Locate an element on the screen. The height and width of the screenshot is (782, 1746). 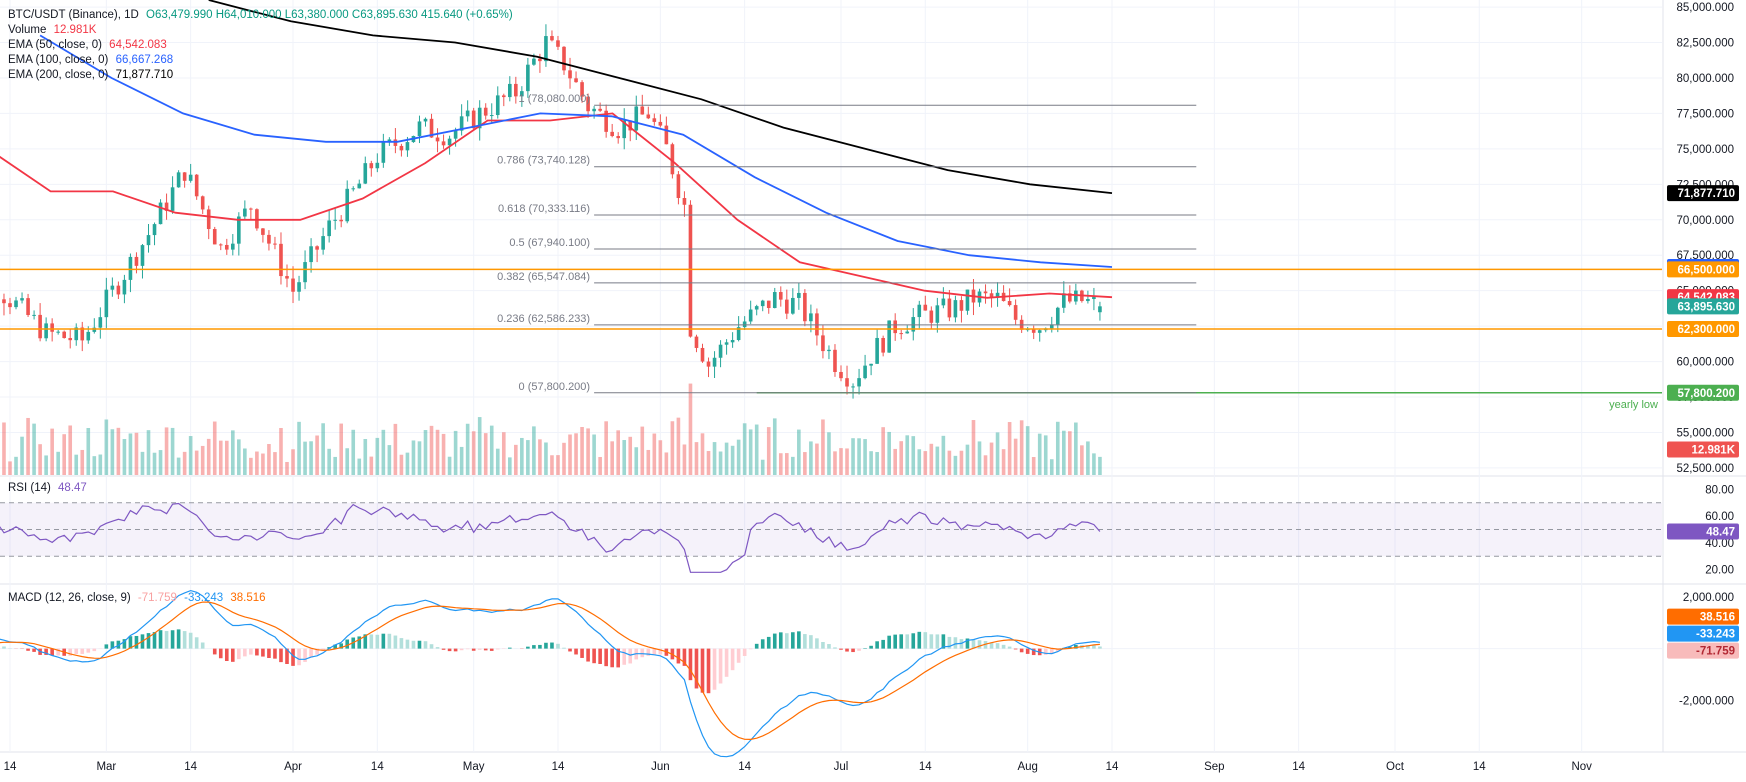
ema200-value: 71,877.710 is located at coordinates (144, 75).